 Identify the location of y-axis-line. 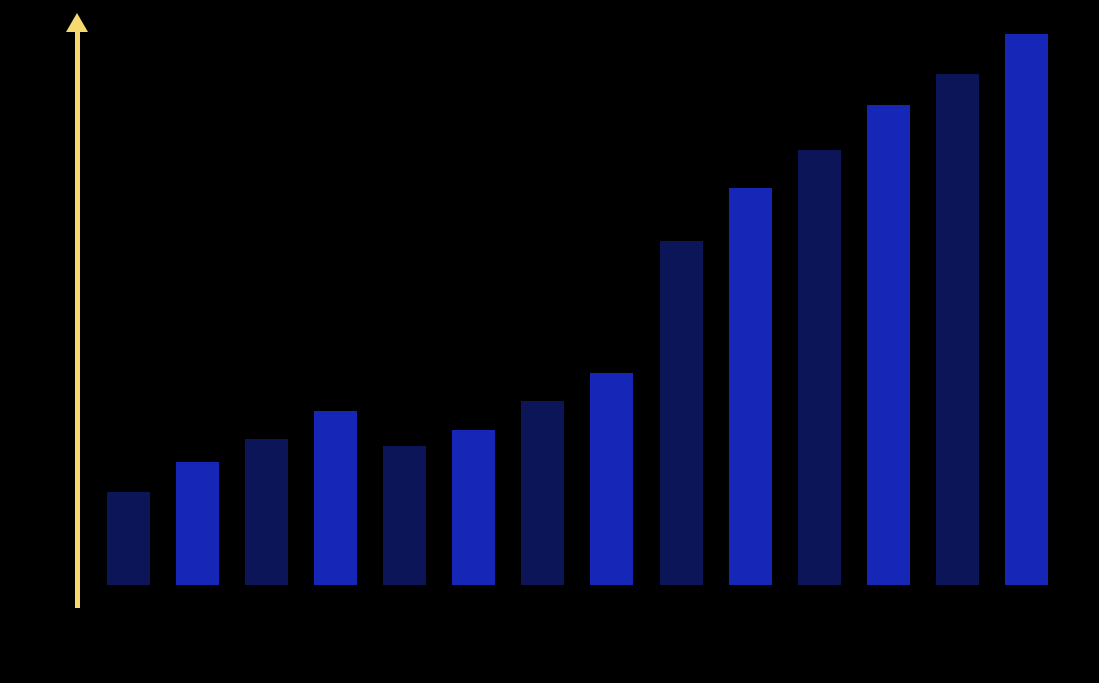
(77, 318).